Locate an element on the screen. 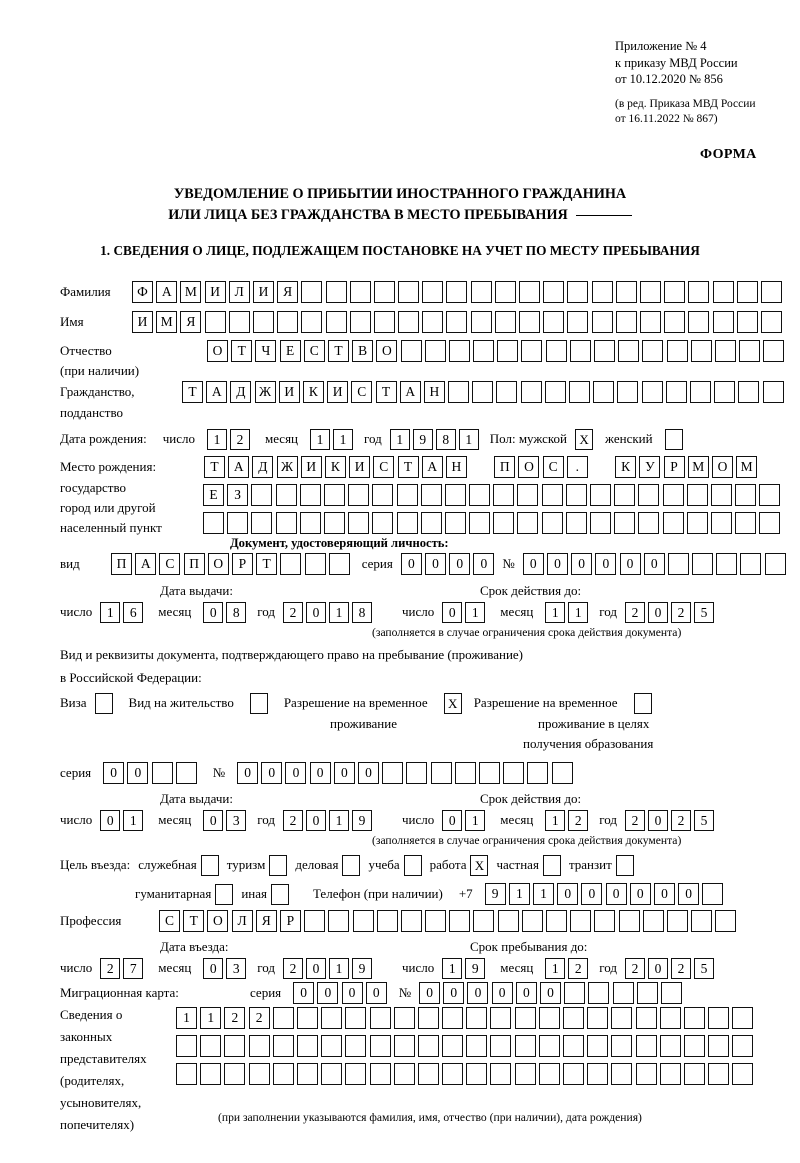 Image resolution: width=800 pixels, height=1163 pixels. char-cell: 9 is located at coordinates (495, 894).